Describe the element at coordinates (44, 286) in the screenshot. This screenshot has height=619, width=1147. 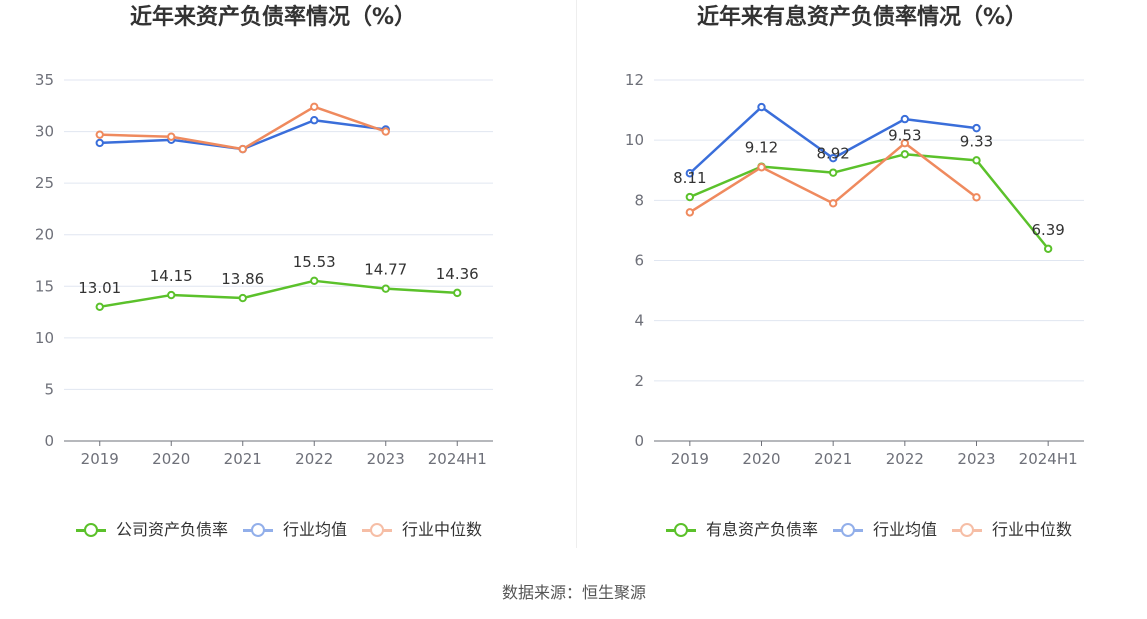
I see `y-tick-label: 15` at that location.